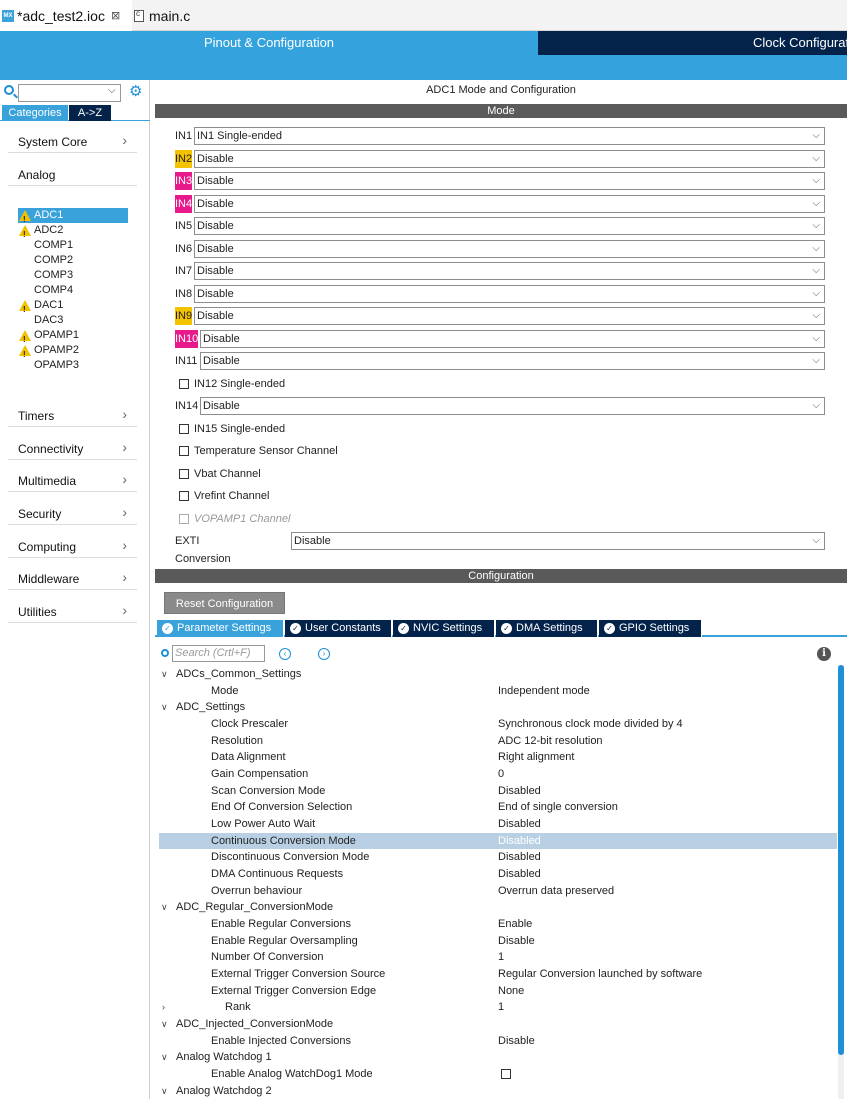 The width and height of the screenshot is (847, 1099). I want to click on tab-categories: Categories, so click(35, 113).